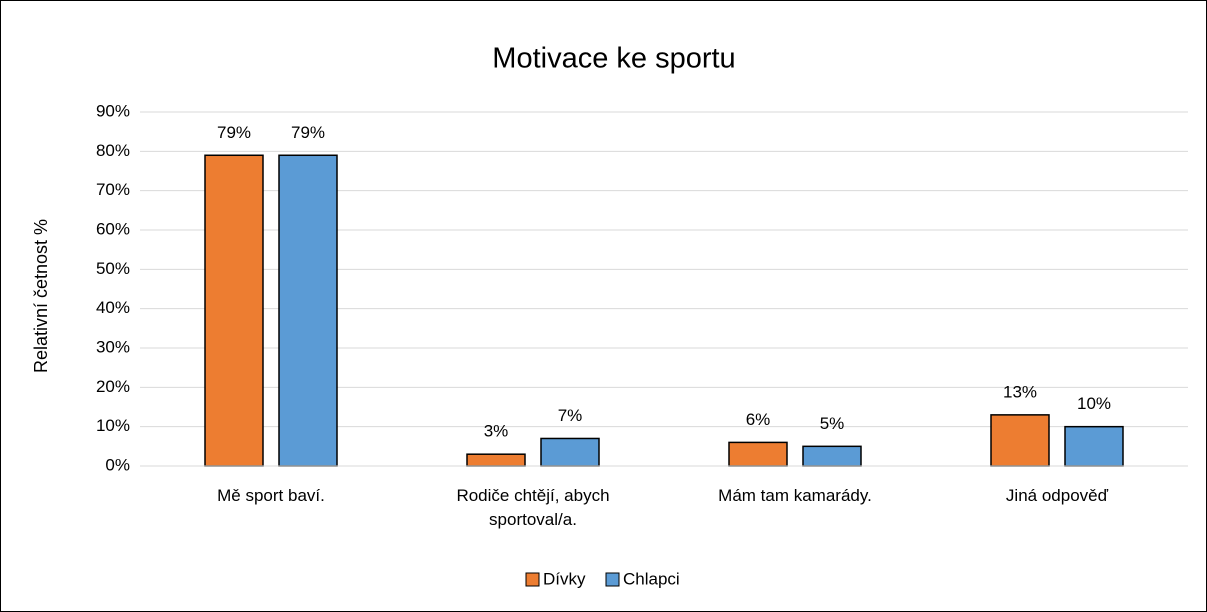 This screenshot has height=612, width=1207. What do you see at coordinates (1057, 495) in the screenshot?
I see `x-tick-label: Jiná odpověď` at bounding box center [1057, 495].